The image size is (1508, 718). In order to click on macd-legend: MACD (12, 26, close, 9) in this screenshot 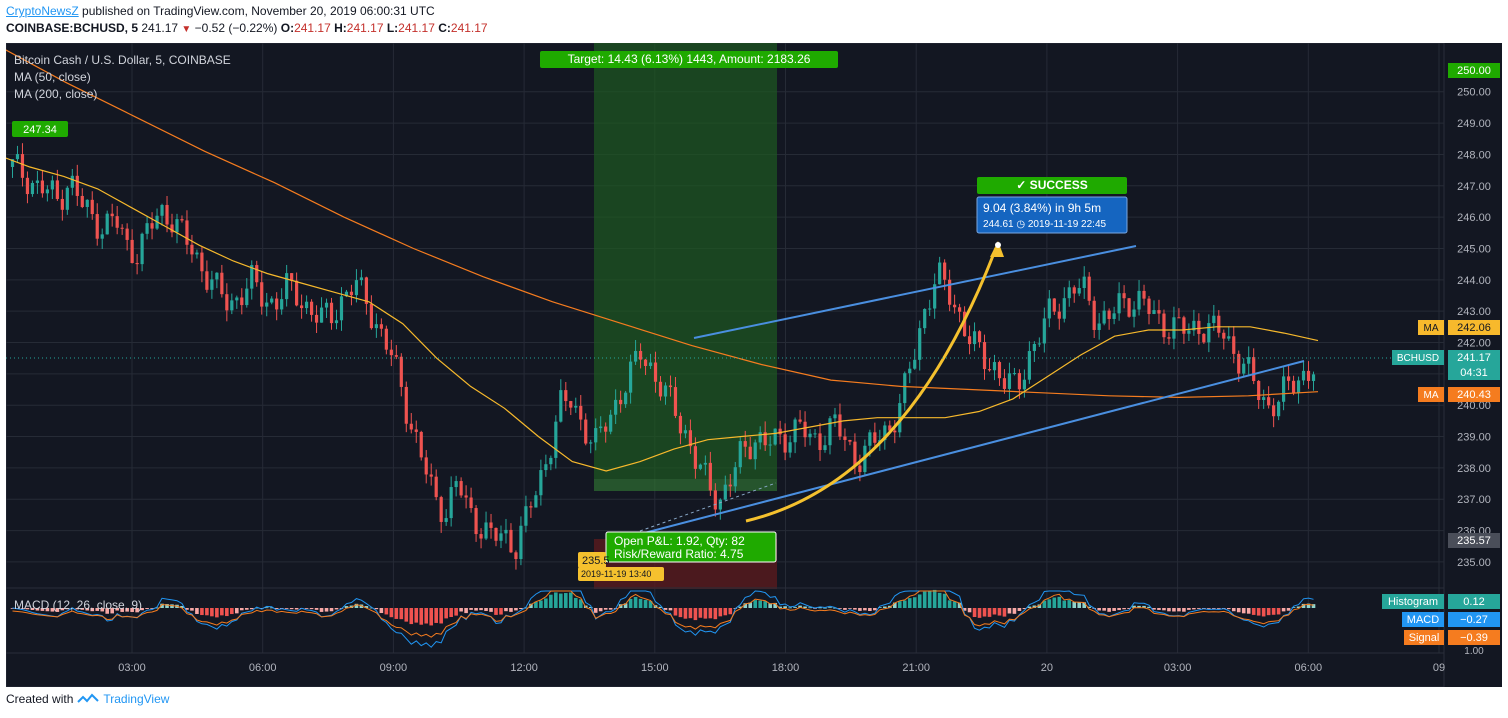, I will do `click(78, 605)`.